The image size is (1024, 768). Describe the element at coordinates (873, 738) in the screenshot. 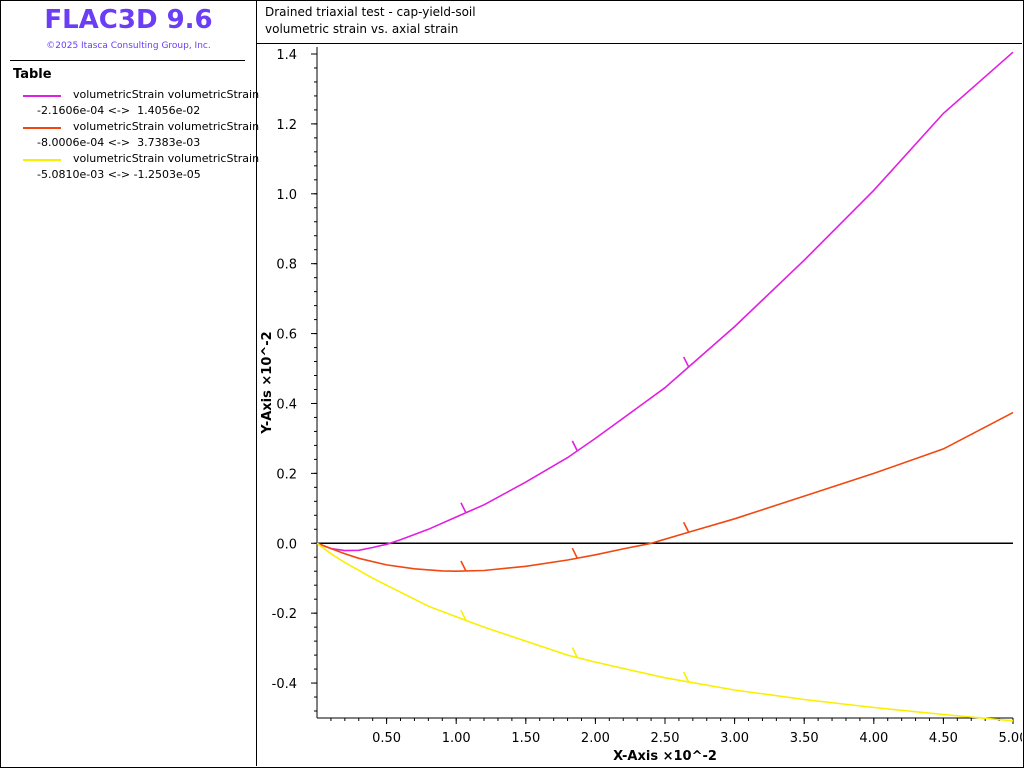

I see `x-tick-label: 4.00` at that location.